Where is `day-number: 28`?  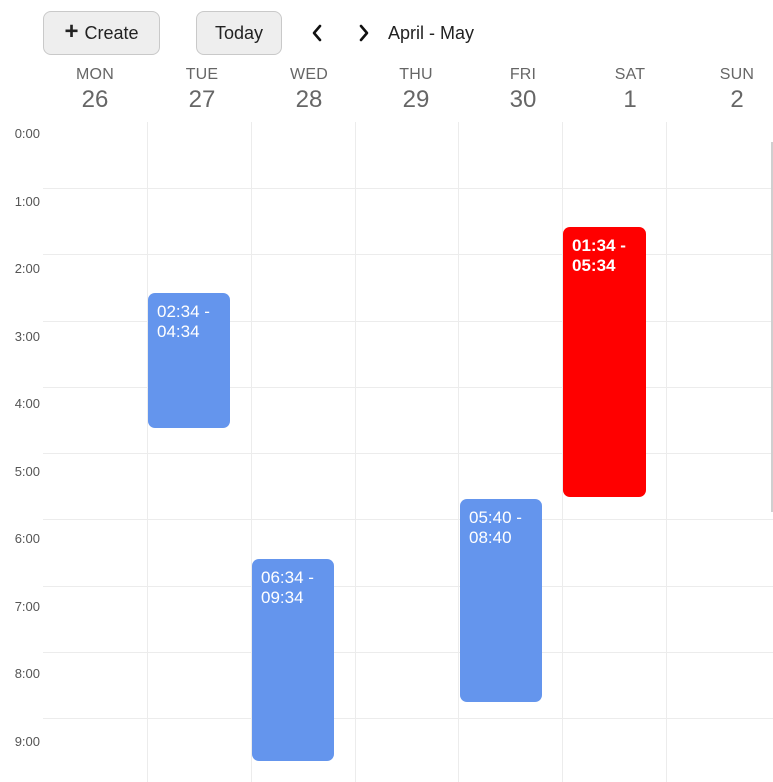 day-number: 28 is located at coordinates (309, 99).